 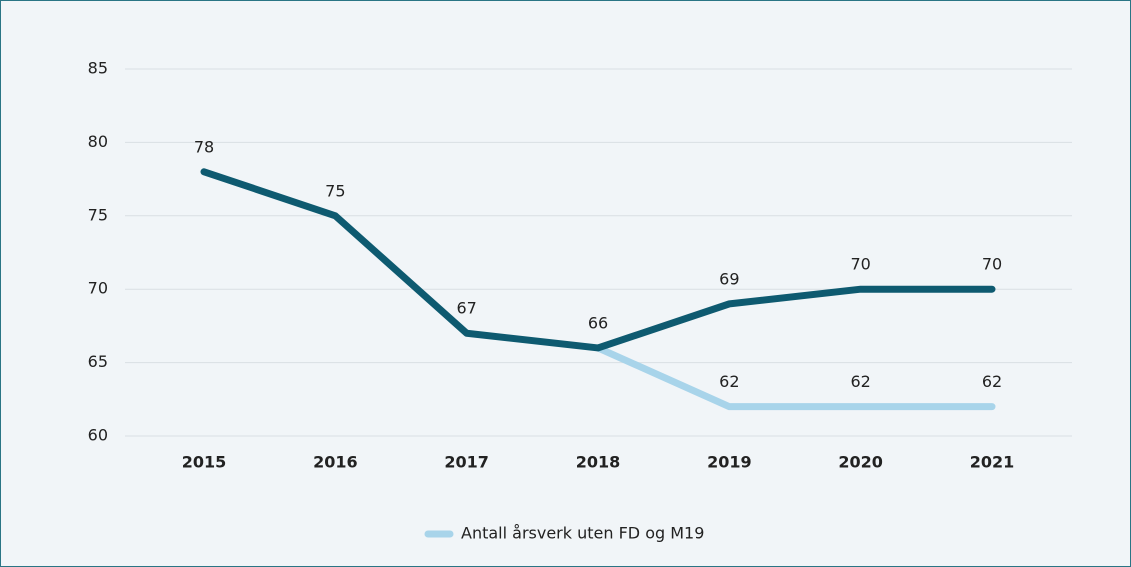 I want to click on x-tick-label: 2021, so click(x=992, y=462).